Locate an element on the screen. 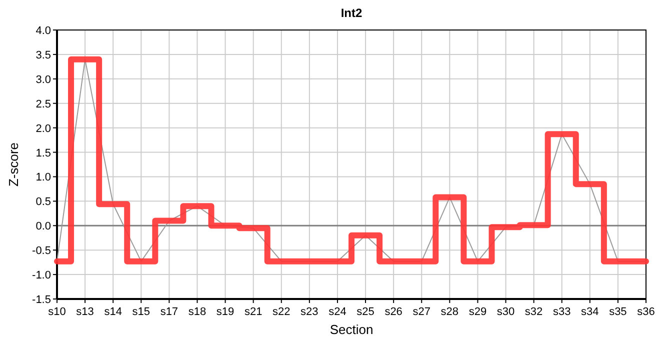  y-tick-label: -1.5 is located at coordinates (41, 300).